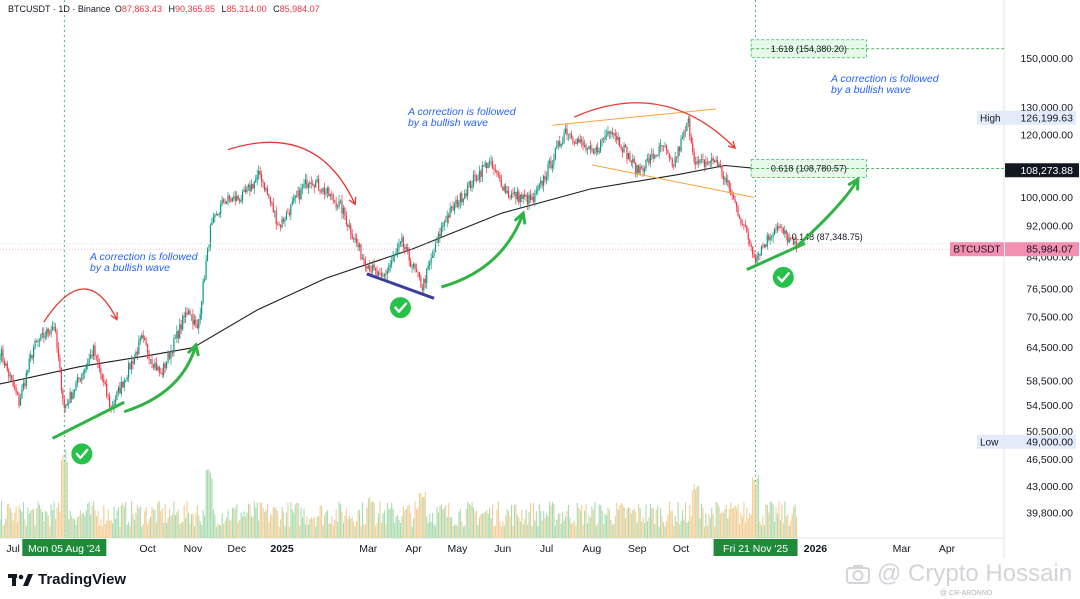 Image resolution: width=1080 pixels, height=599 pixels. I want to click on close-label: C, so click(276, 9).